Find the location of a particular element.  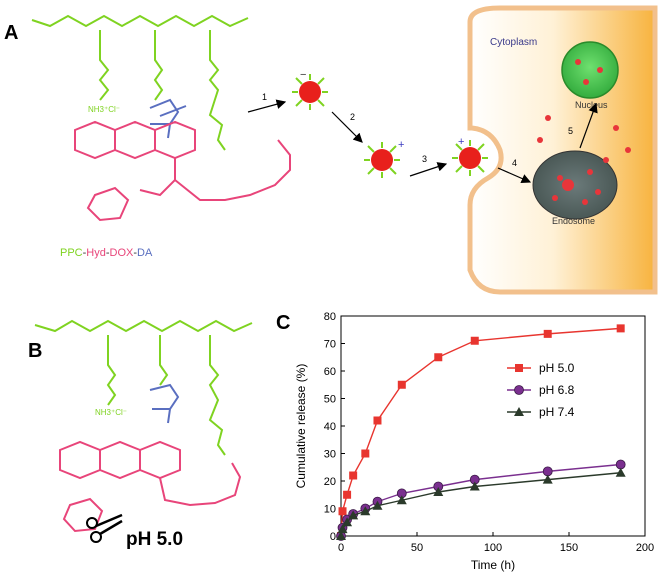

cytoplasm-label: Cytoplasm is located at coordinates (513, 42).